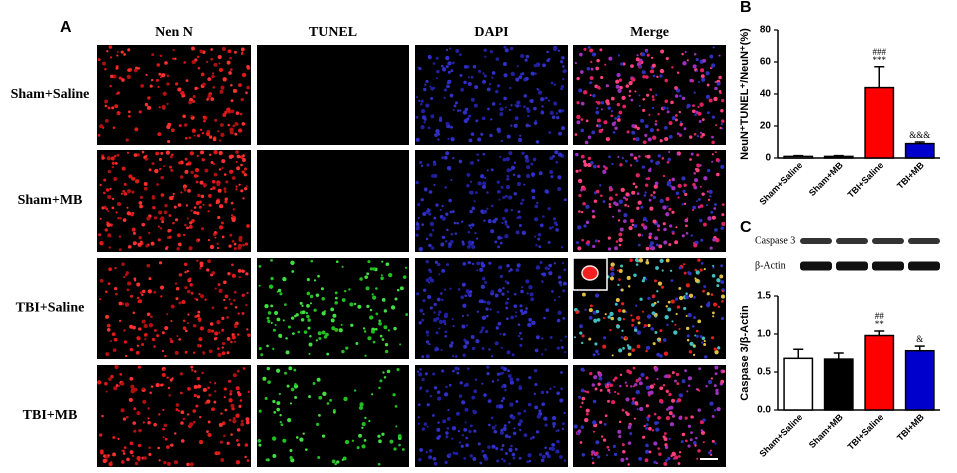 The image size is (957, 473). I want to click on micrograph, so click(174, 201).